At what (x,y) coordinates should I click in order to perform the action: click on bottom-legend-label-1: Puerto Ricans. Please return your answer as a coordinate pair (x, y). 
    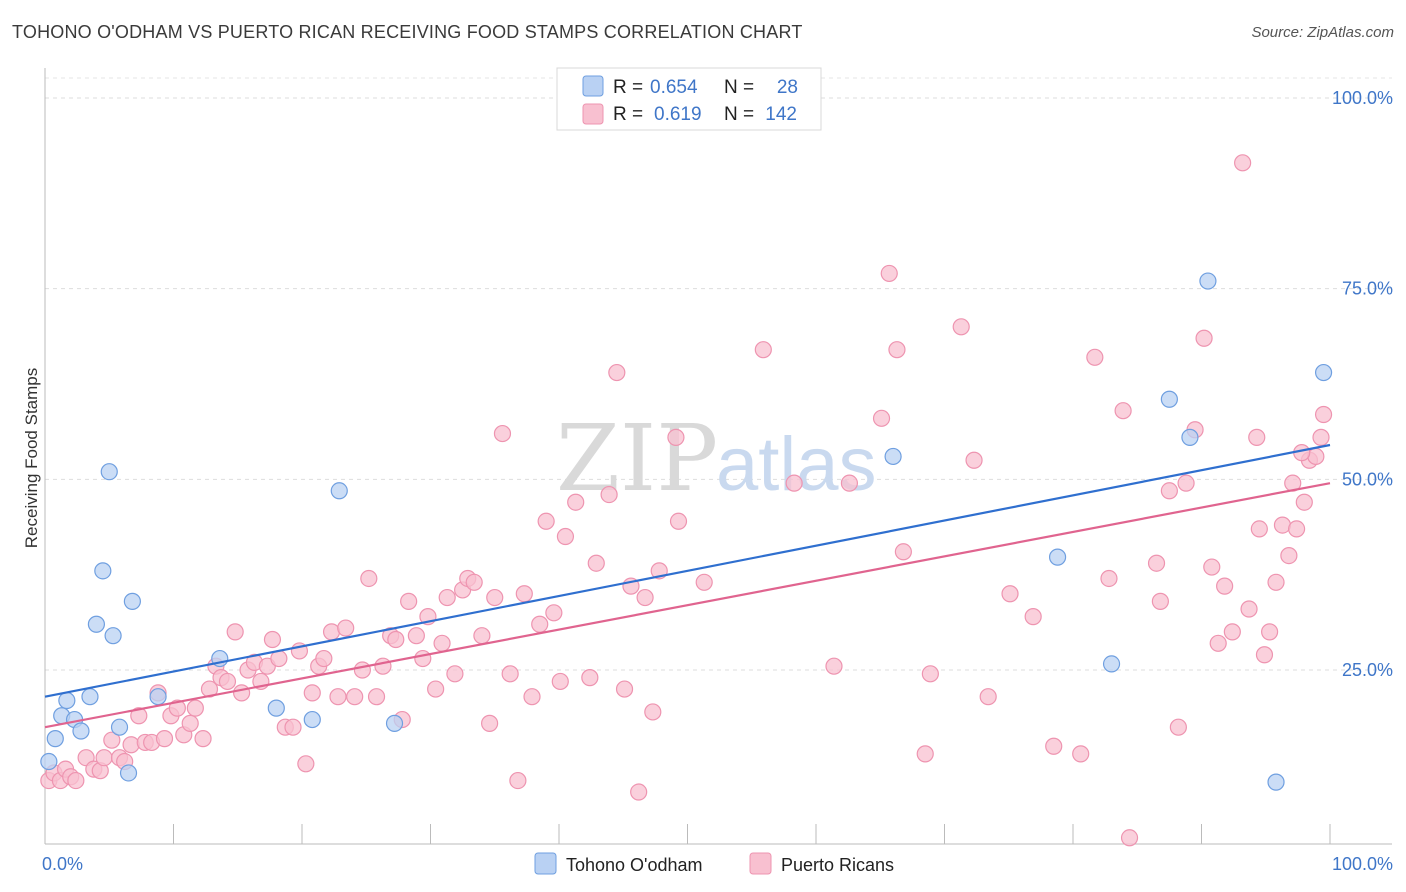
    Looking at the image, I should click on (837, 865).